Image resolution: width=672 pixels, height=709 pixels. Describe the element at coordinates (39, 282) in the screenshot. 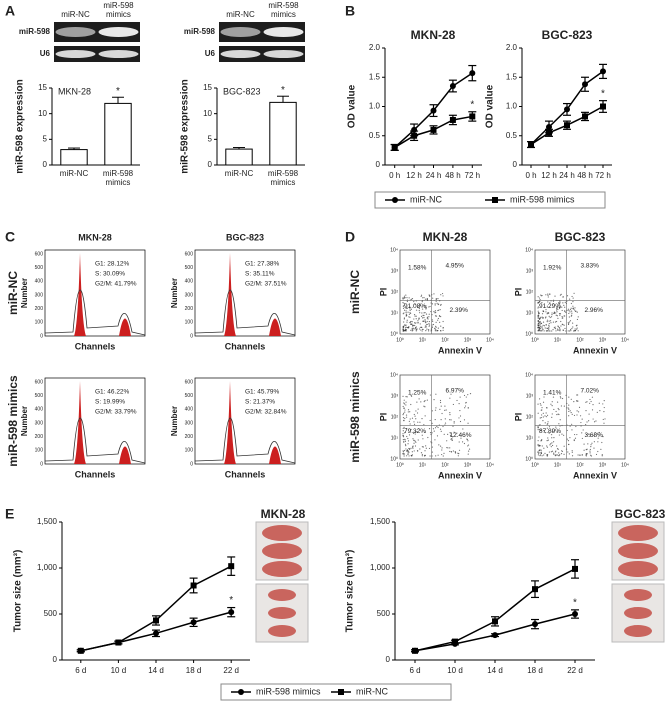

I see `y-tick-label: 400` at that location.